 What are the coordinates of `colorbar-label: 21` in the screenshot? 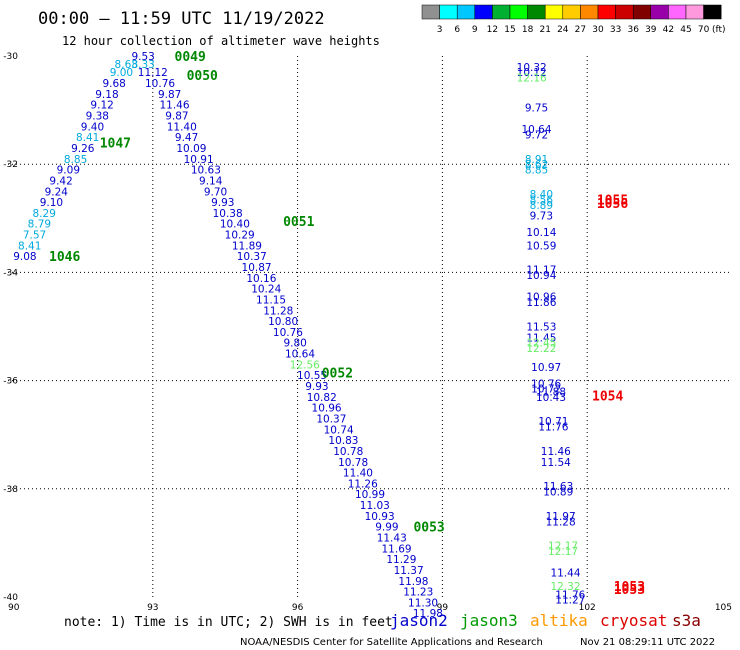 It's located at (544, 30).